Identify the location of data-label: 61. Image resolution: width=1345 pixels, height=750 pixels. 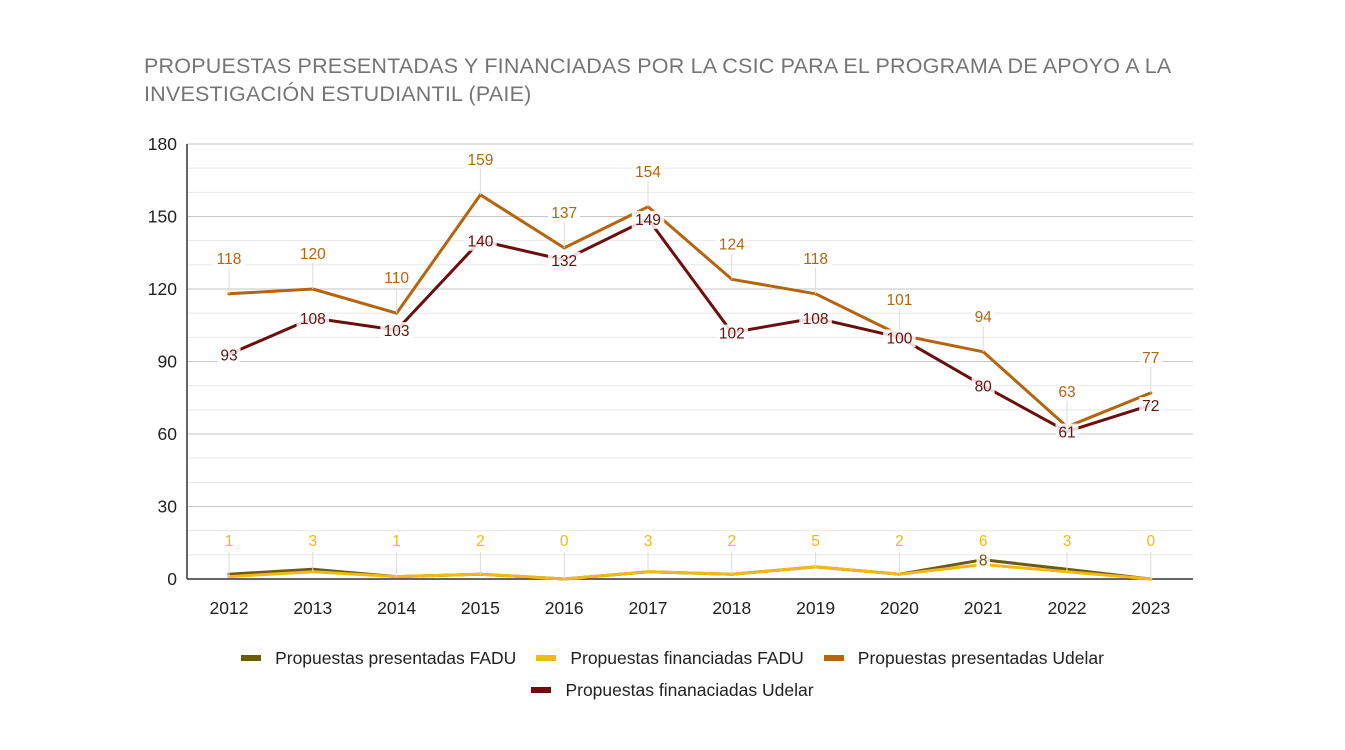
(1066, 433).